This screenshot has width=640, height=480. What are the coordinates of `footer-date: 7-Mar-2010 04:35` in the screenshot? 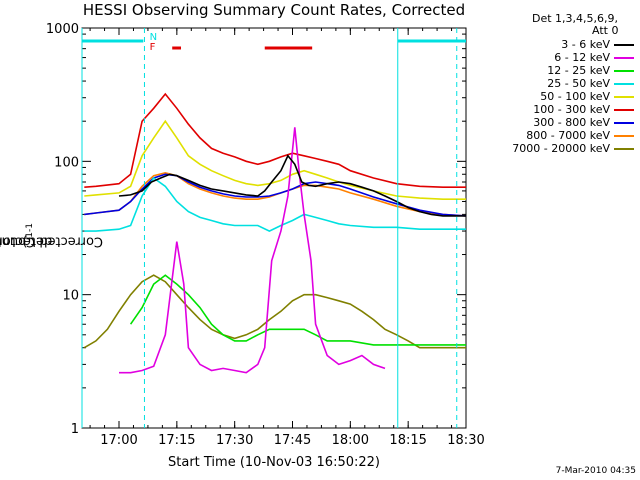 It's located at (595, 471).